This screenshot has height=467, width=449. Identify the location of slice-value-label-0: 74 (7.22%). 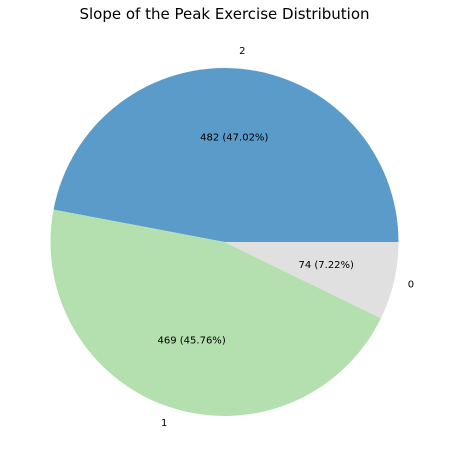
(326, 265).